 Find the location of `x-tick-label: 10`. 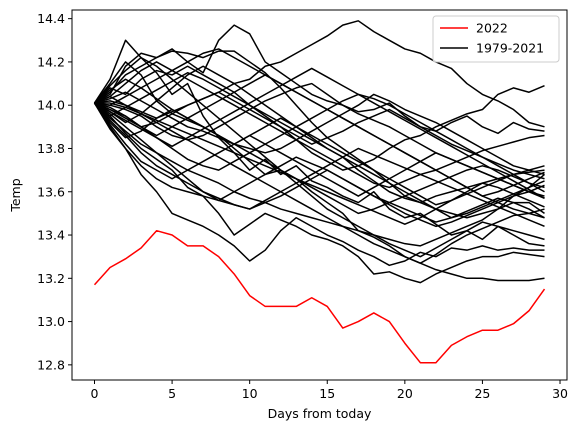

x-tick-label: 10 is located at coordinates (250, 393).